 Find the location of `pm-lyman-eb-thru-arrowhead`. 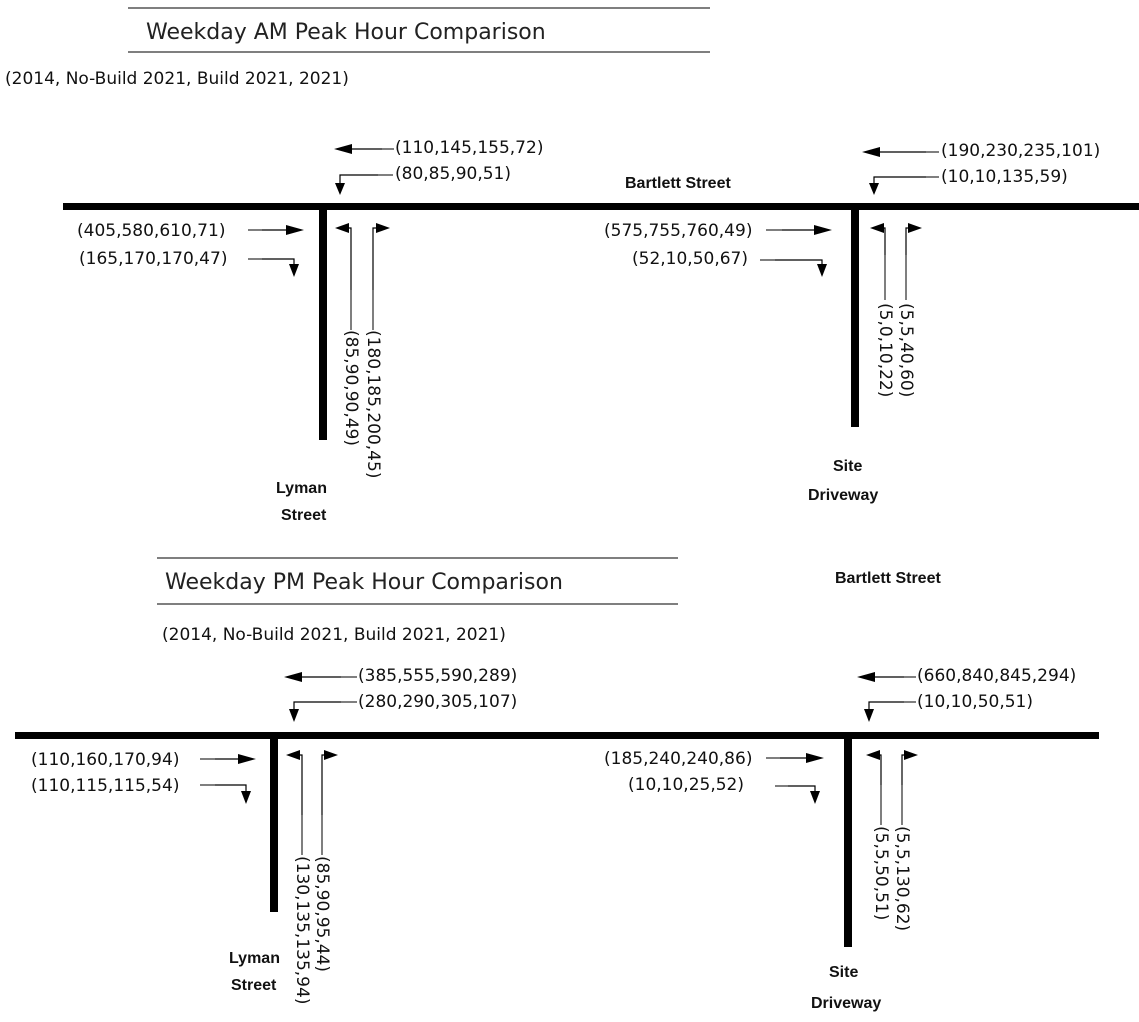

pm-lyman-eb-thru-arrowhead is located at coordinates (247, 759).